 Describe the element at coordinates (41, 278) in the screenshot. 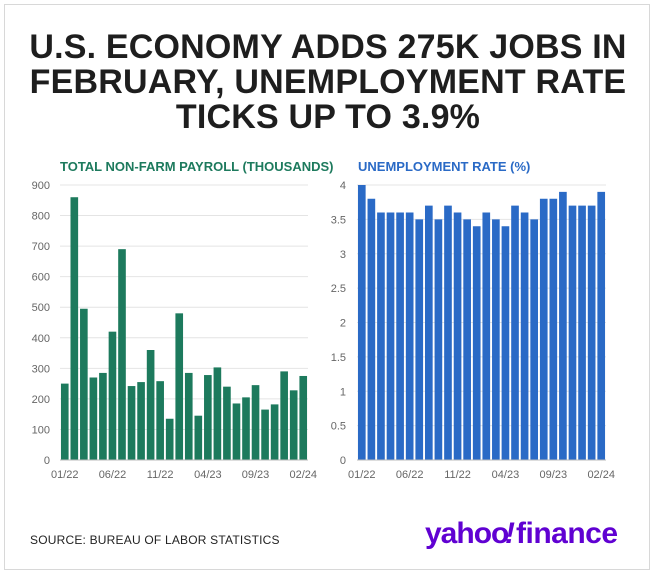

I see `payroll-y-tick-label: 600` at that location.